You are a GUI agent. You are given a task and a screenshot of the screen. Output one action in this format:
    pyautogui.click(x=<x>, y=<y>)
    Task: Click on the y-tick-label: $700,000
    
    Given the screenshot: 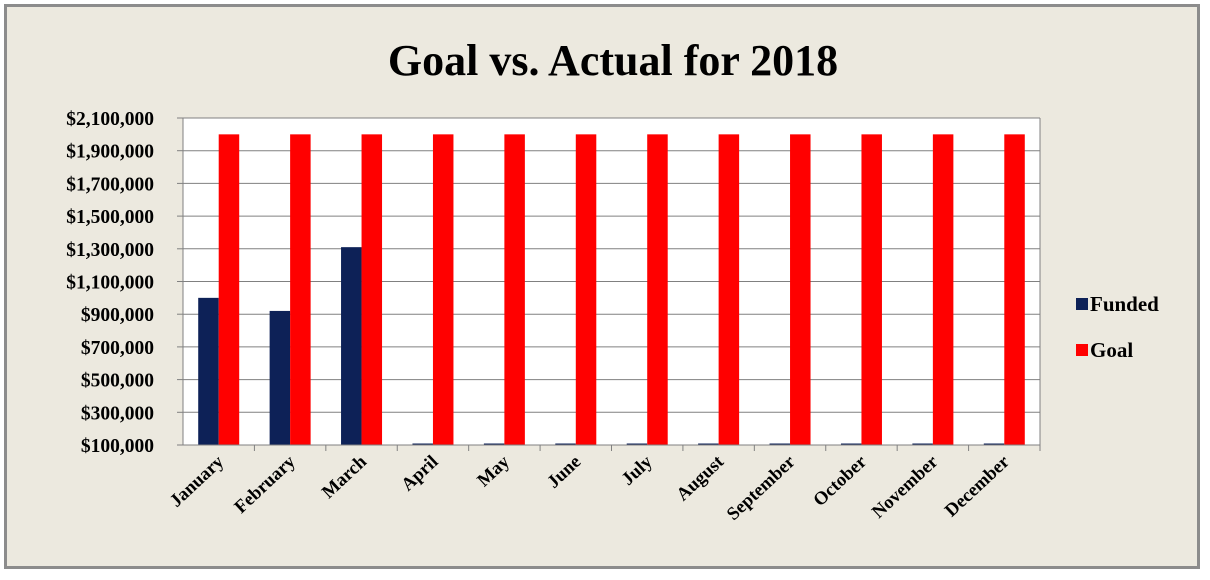 What is the action you would take?
    pyautogui.click(x=117, y=348)
    